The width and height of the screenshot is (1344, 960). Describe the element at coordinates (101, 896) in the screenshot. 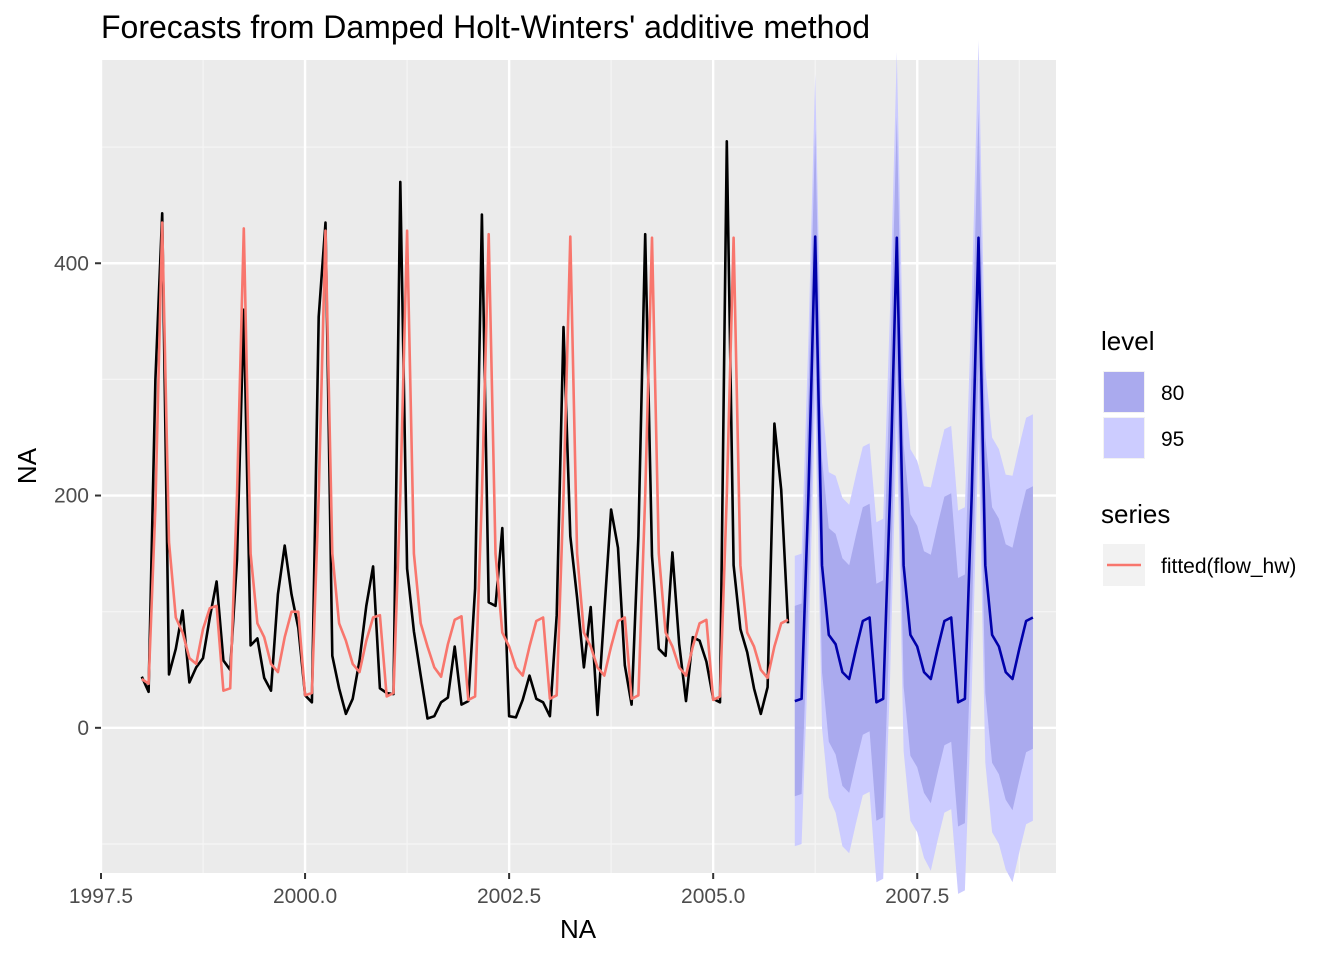

I see `x-tick-label: 1997.5` at that location.